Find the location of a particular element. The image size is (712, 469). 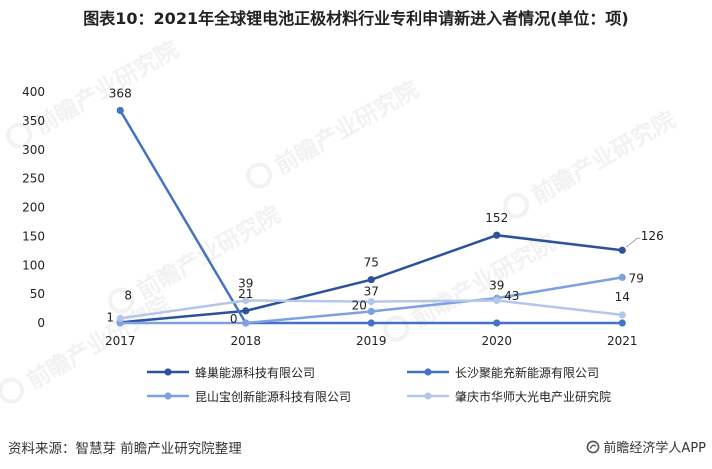

legend-item-zhaoqing: 肇庆市华师大光电产业研究院 is located at coordinates (509, 396).